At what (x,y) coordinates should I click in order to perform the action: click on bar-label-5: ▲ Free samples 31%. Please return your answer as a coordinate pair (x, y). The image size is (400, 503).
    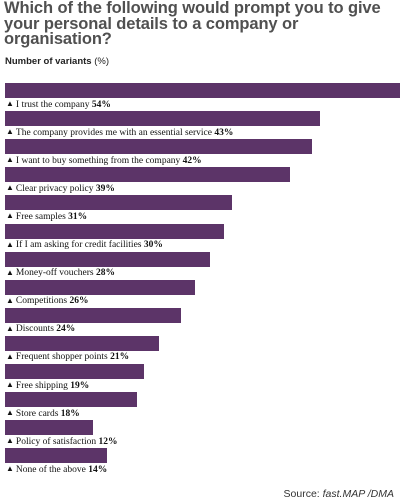
    Looking at the image, I should click on (46, 217).